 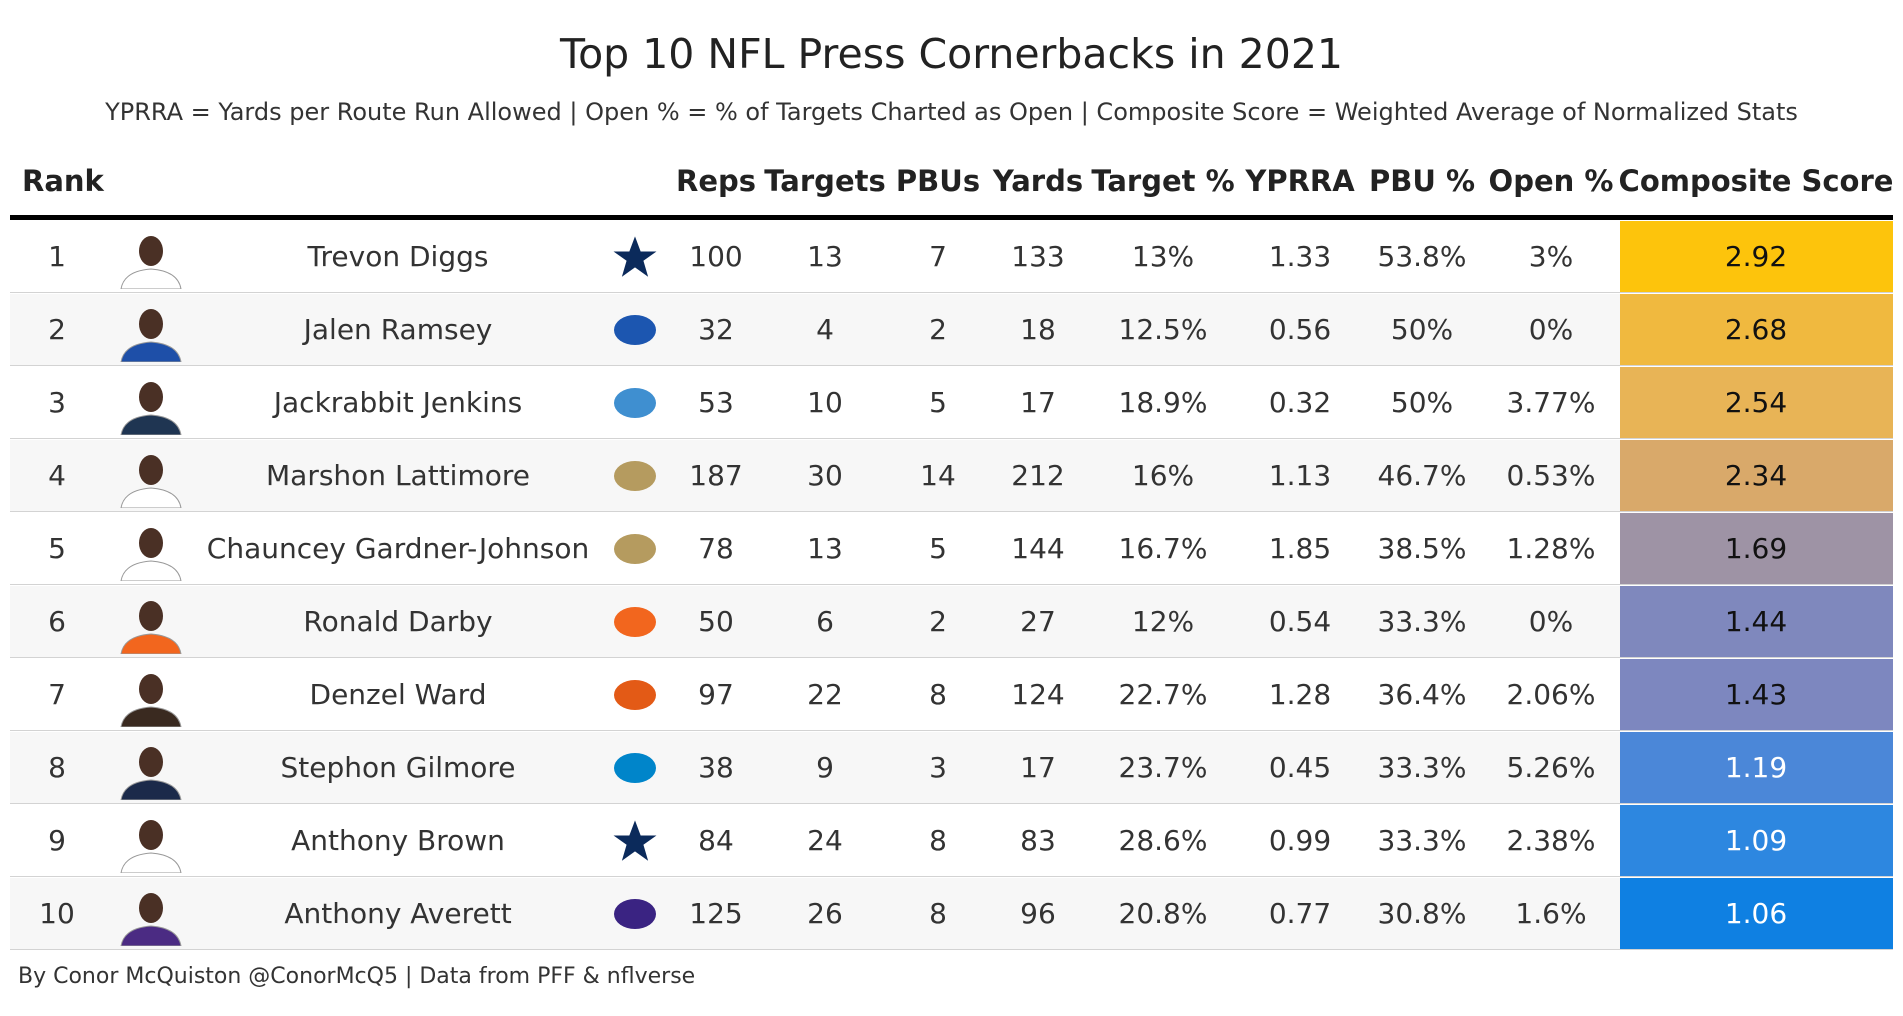 What do you see at coordinates (1163, 840) in the screenshot?
I see `cell-text: 28.6%` at bounding box center [1163, 840].